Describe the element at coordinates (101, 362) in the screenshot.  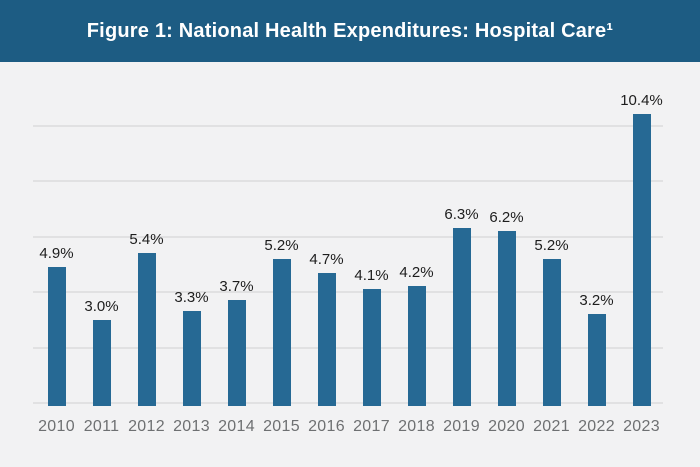
I see `bar-2011` at that location.